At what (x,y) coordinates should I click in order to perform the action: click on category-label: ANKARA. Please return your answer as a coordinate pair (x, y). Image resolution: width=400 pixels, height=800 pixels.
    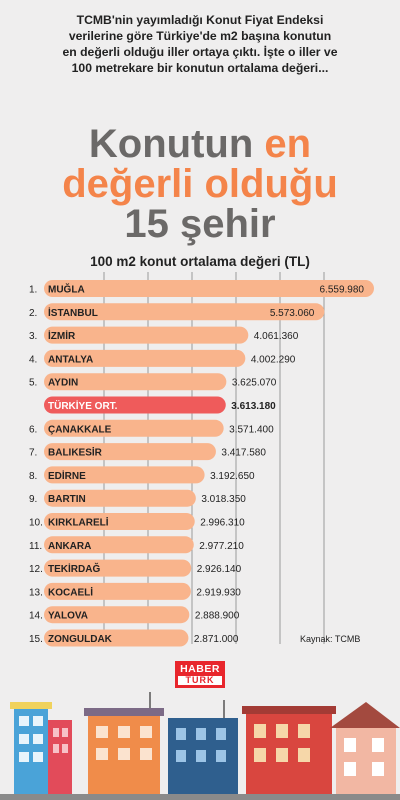
    Looking at the image, I should click on (69, 546).